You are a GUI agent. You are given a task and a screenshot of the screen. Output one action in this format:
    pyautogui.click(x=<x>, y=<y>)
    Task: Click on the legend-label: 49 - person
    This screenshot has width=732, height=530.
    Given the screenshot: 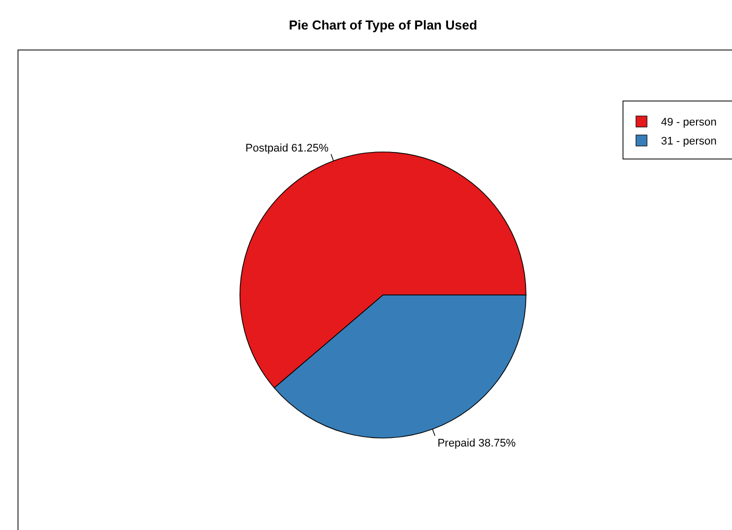 What is the action you would take?
    pyautogui.click(x=689, y=122)
    